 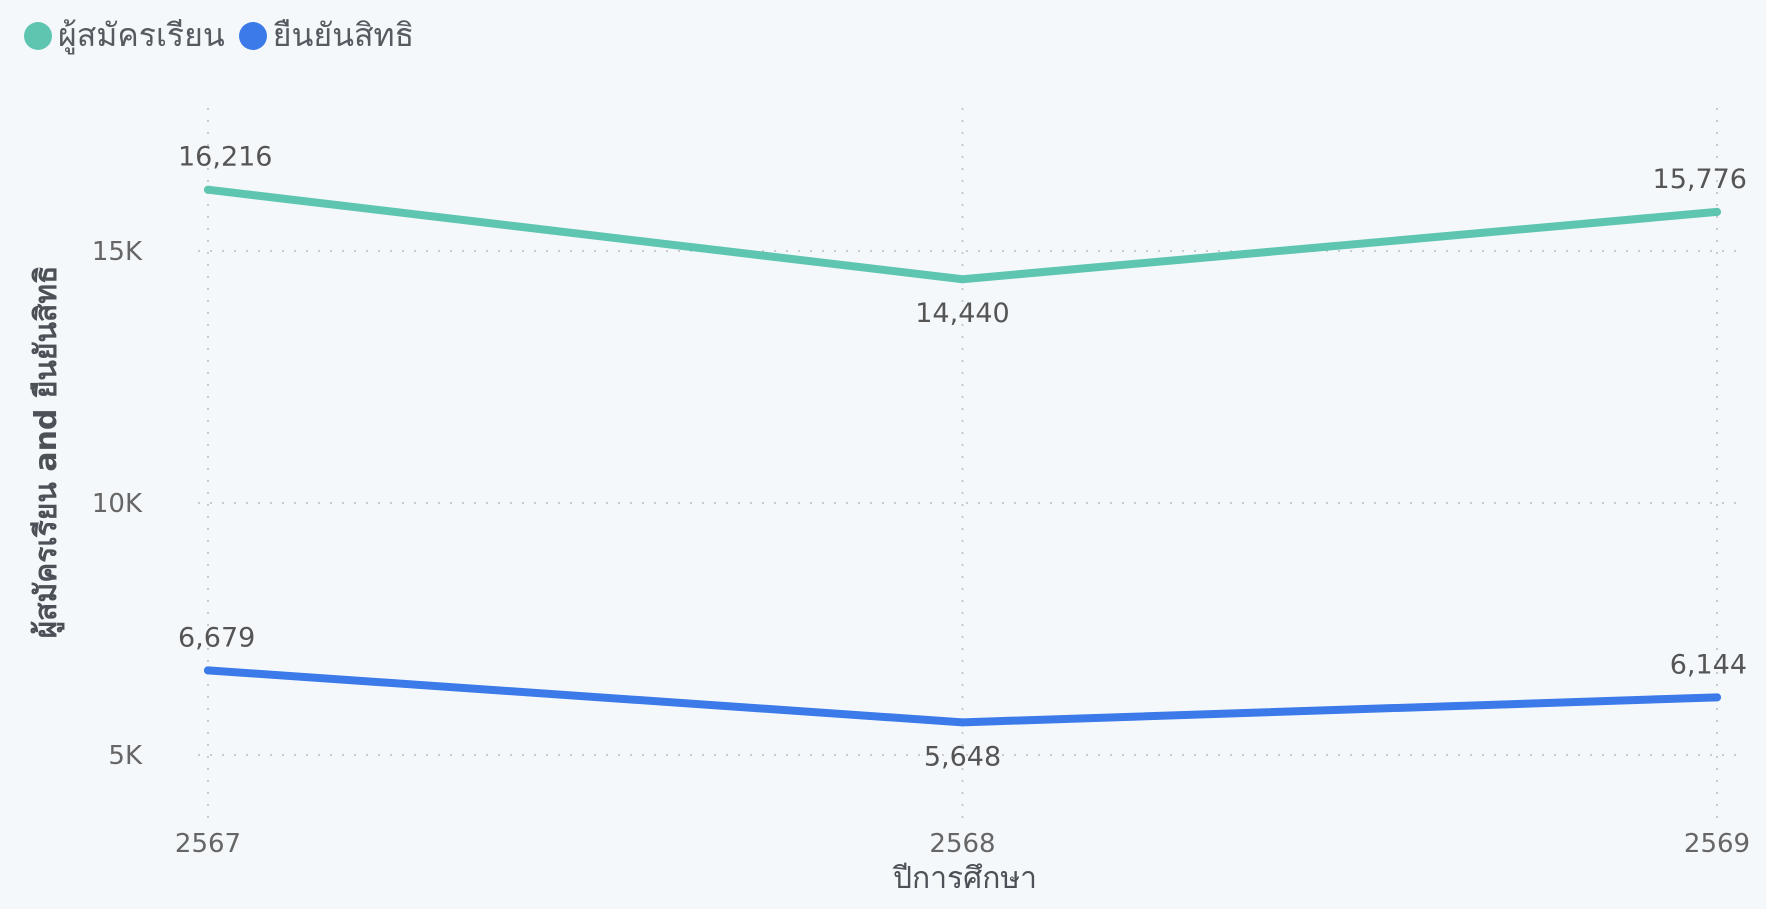 I want to click on data-label: 14,440, so click(x=962, y=313).